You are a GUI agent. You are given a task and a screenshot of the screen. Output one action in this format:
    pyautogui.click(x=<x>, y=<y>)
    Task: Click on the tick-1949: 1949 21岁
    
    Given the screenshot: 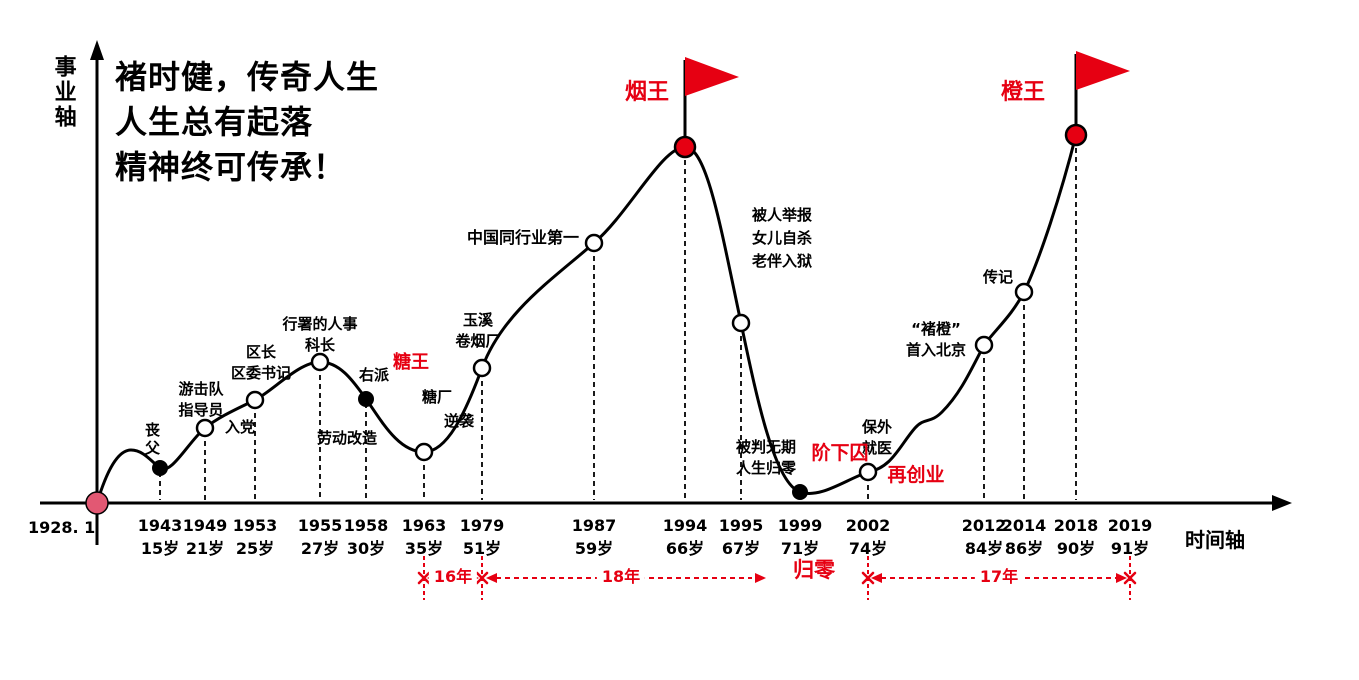 What is the action you would take?
    pyautogui.click(x=205, y=537)
    